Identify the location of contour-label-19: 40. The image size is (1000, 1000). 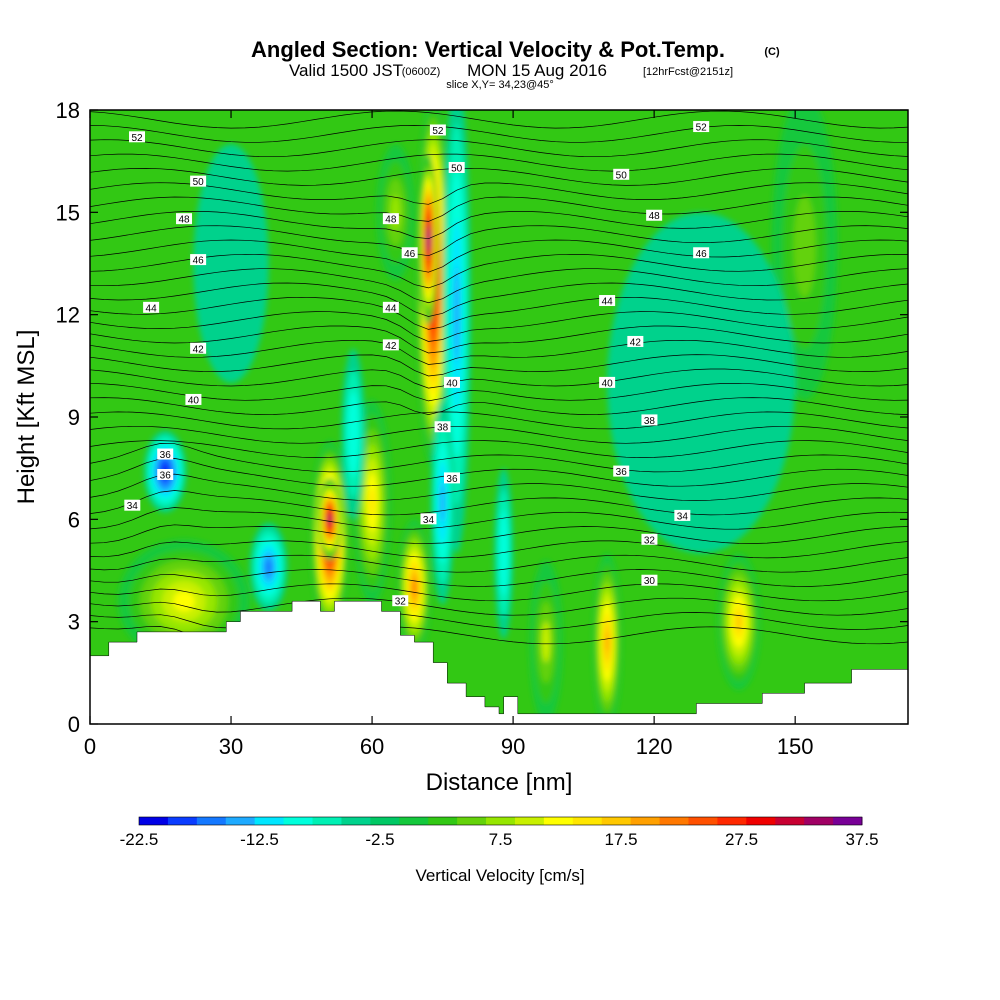
(452, 383).